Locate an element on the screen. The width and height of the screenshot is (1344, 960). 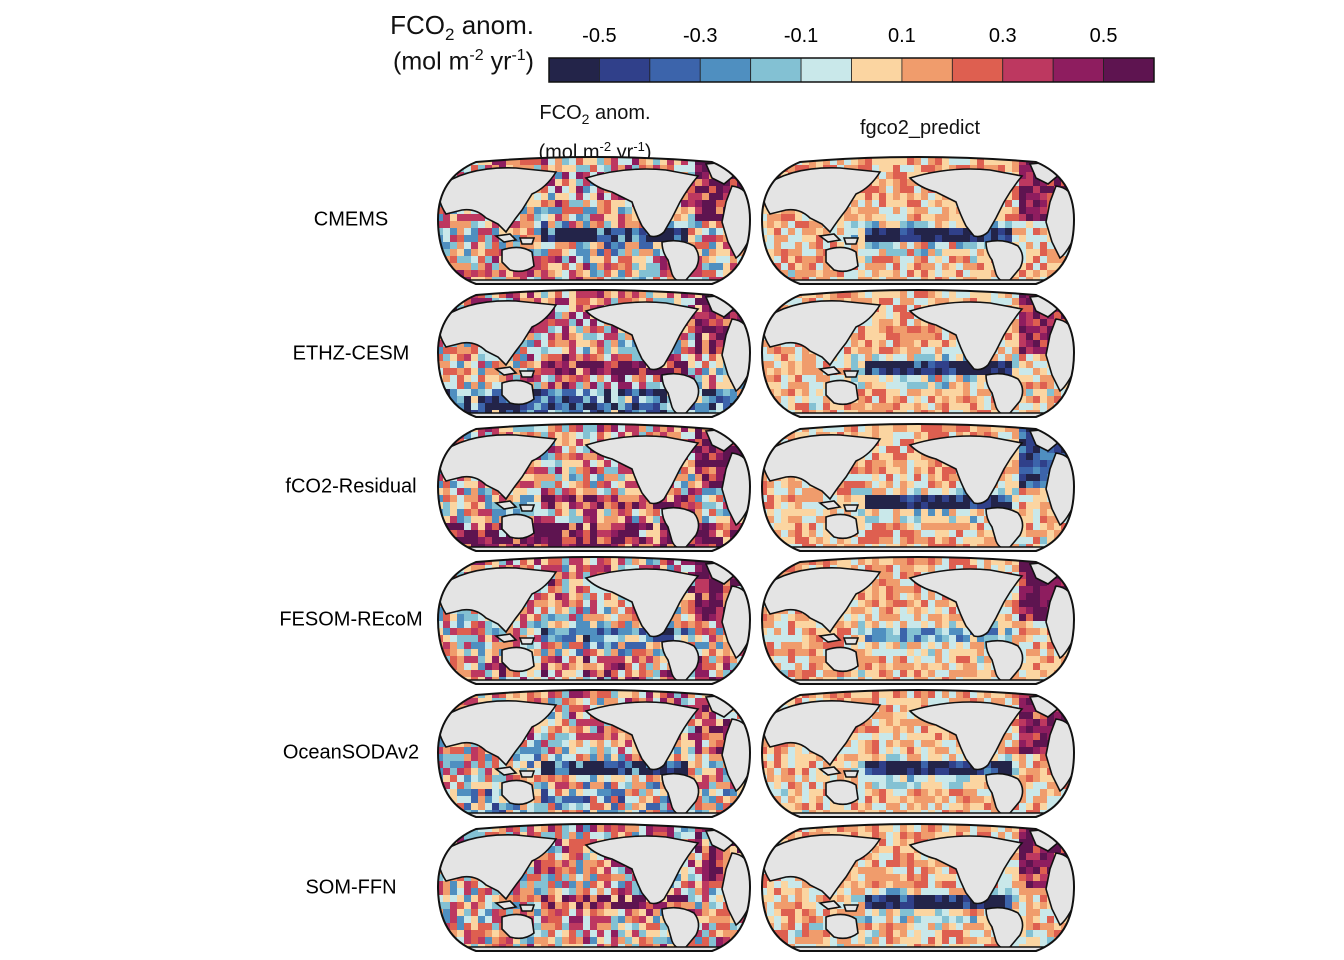
map-panel-3-predict is located at coordinates (918, 620).